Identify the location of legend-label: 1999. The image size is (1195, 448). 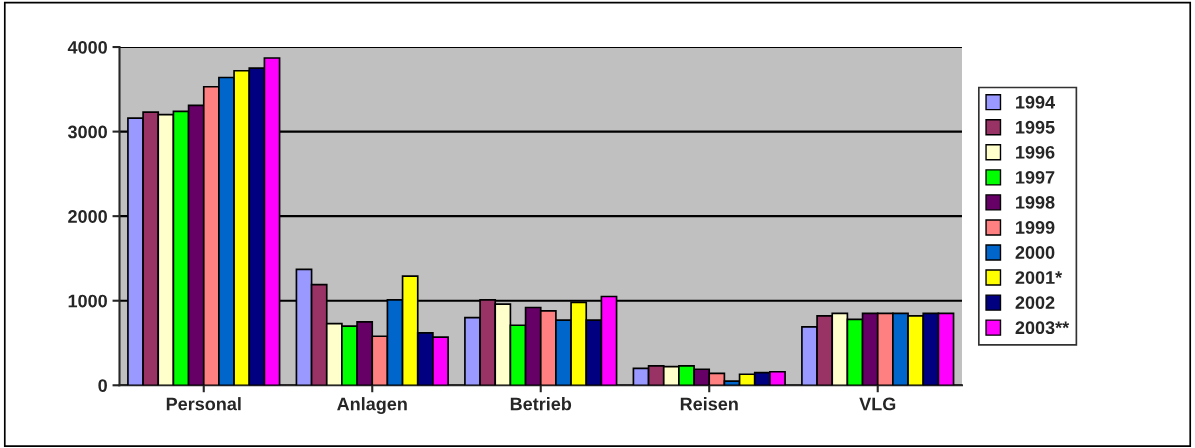
(1035, 227).